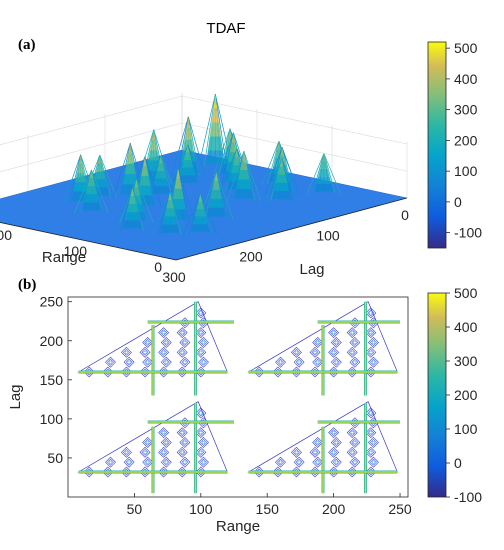 This screenshot has height=550, width=504. Describe the element at coordinates (52, 380) in the screenshot. I see `contour-ytick: 150` at that location.